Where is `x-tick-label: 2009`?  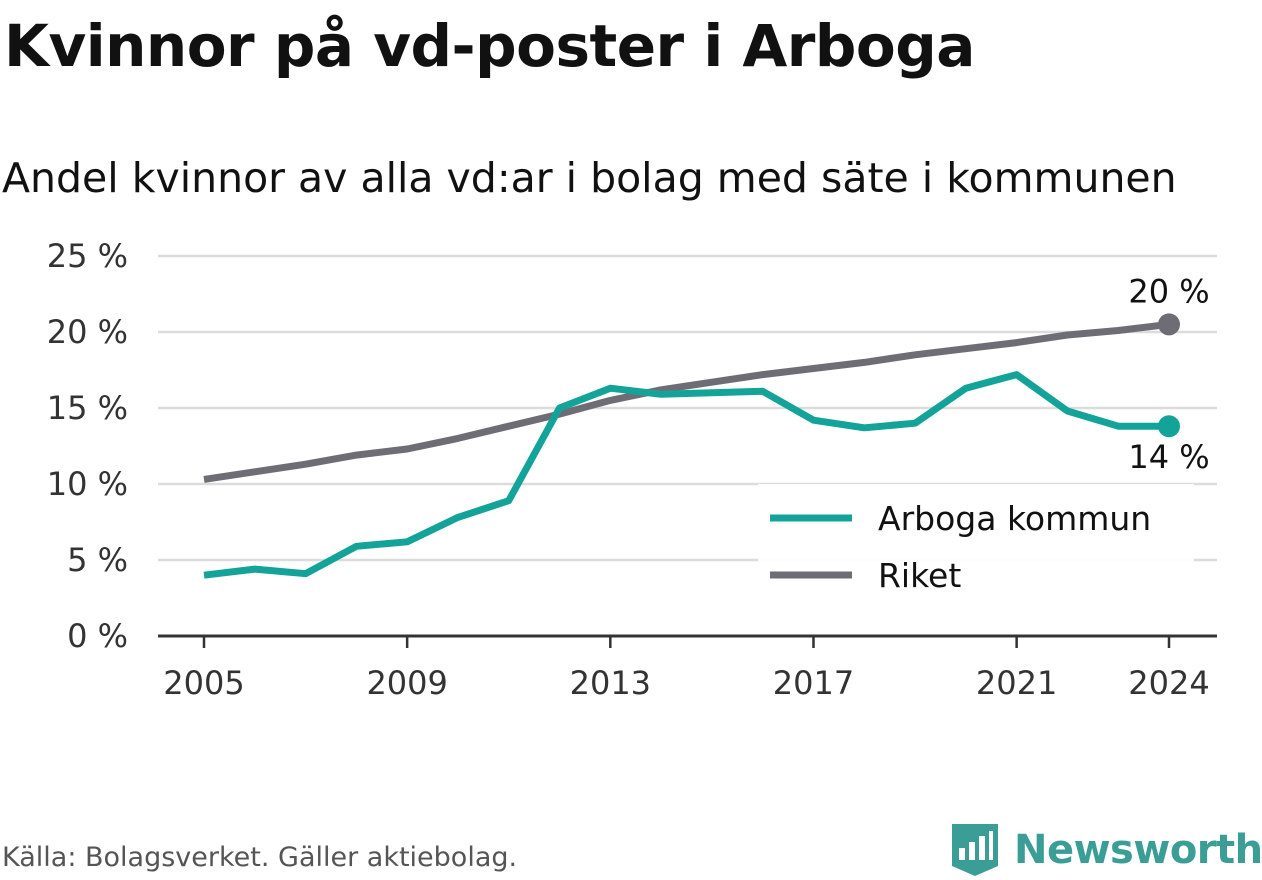
x-tick-label: 2009 is located at coordinates (406, 683).